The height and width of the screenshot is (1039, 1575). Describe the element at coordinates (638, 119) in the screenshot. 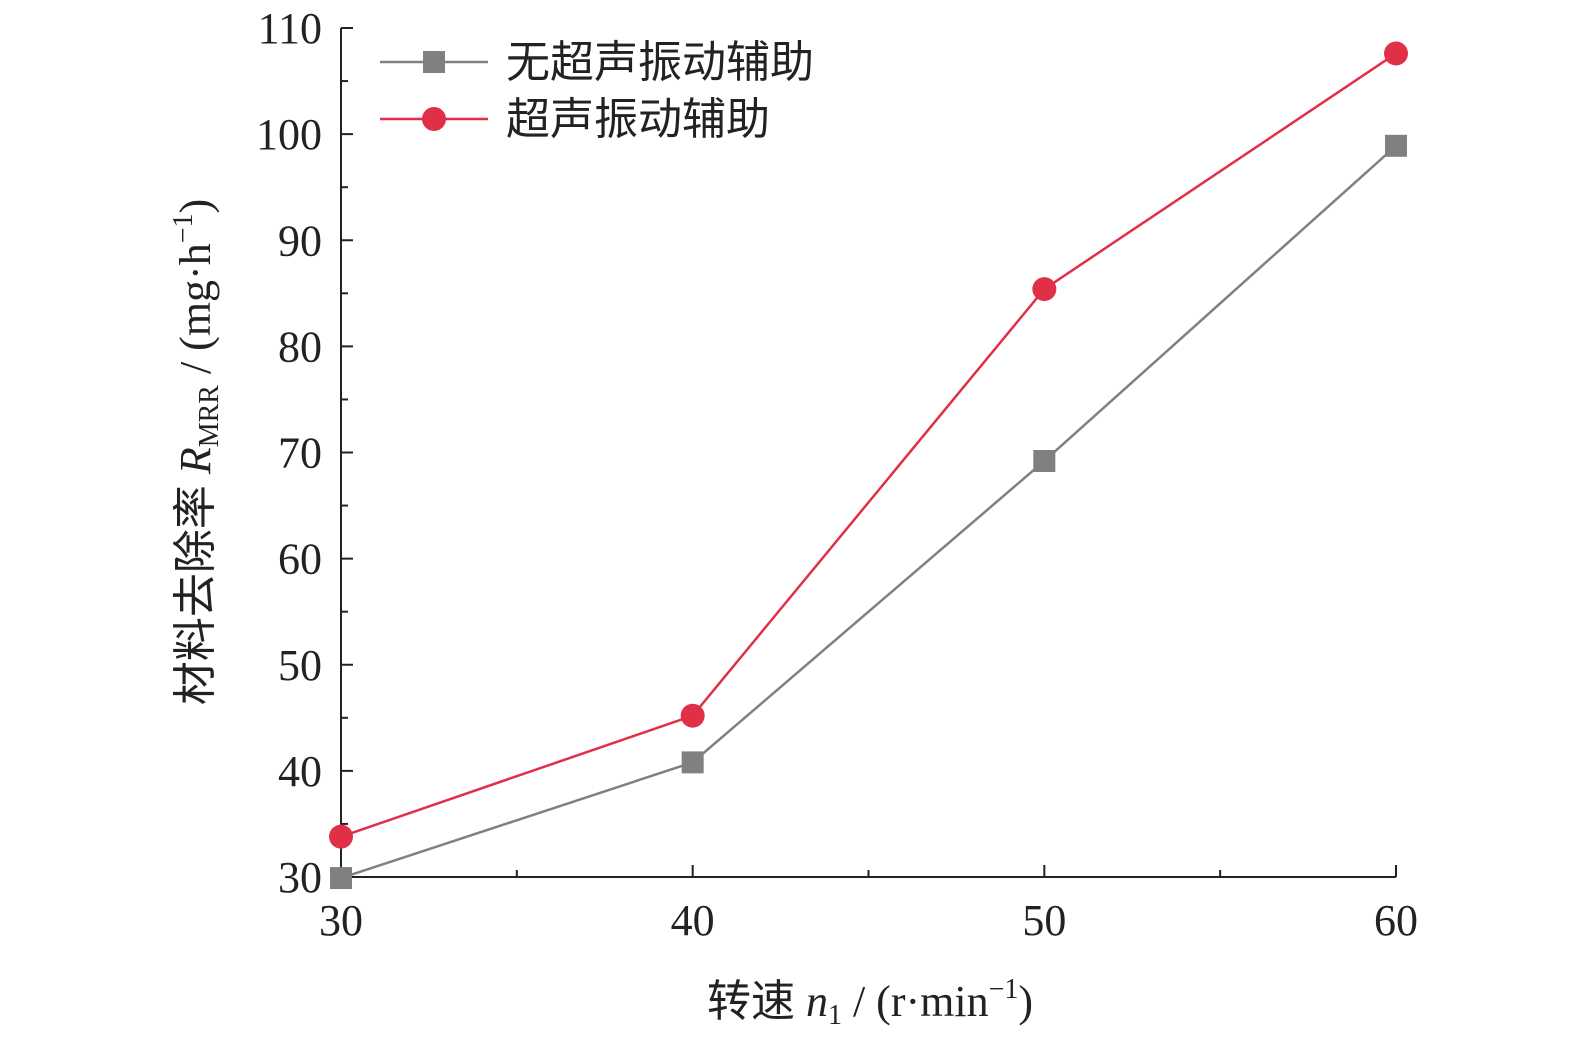

I see `legend-label: 超声振动辅助` at that location.